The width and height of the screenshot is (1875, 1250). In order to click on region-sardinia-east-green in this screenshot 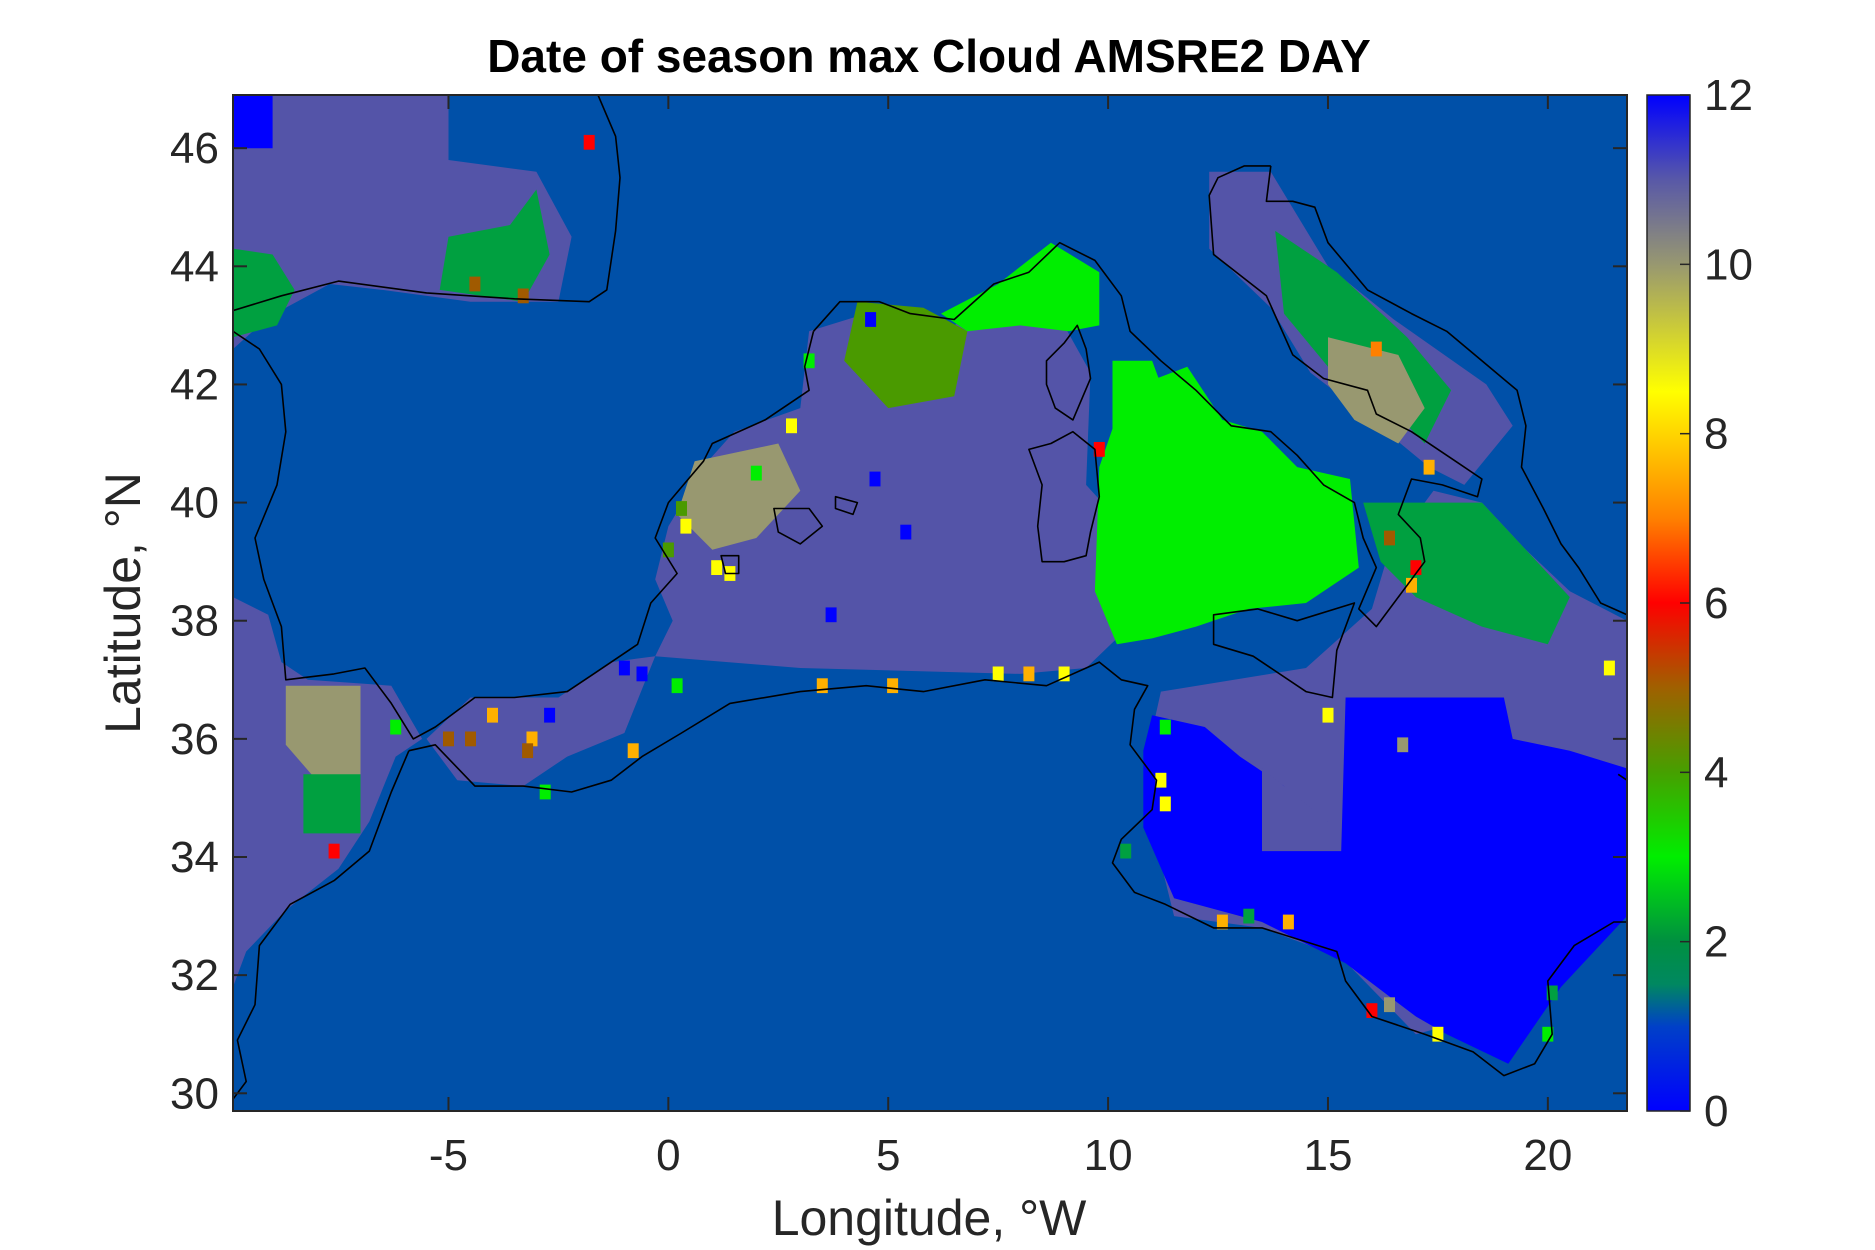, I will do `click(1141, 405)`.